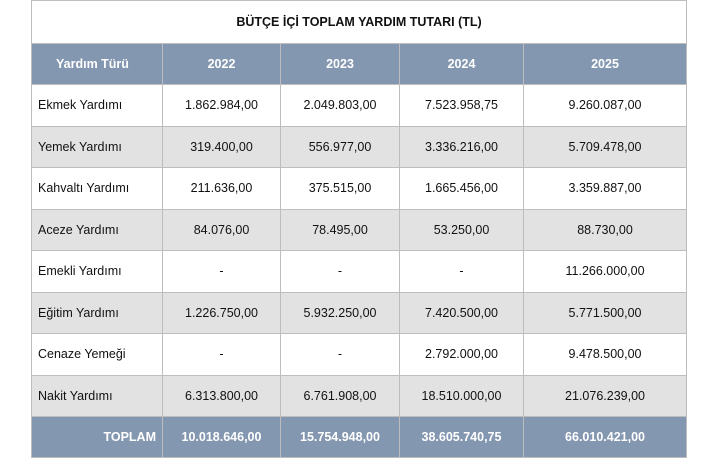 This screenshot has width=702, height=461. Describe the element at coordinates (340, 395) in the screenshot. I see `row-value: 6.761.908,00` at that location.